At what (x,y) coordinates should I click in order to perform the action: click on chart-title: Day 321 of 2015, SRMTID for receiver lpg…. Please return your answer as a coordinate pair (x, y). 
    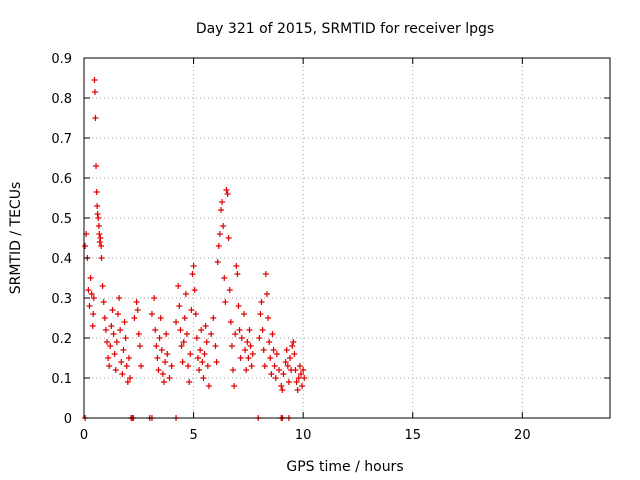
    Looking at the image, I should click on (345, 29).